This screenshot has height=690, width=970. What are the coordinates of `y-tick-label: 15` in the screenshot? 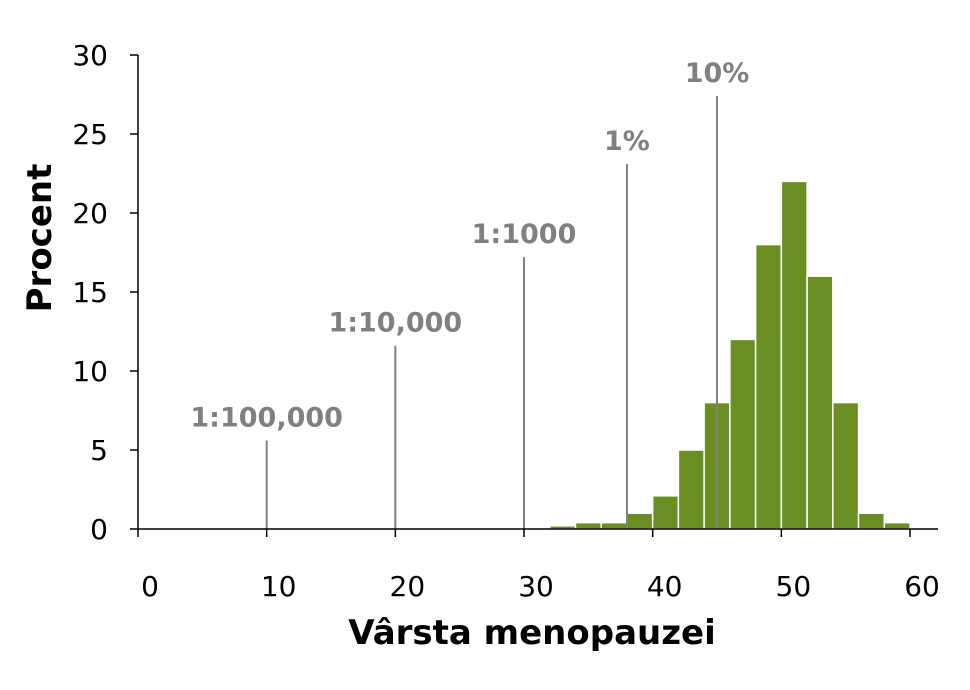 It's located at (90, 292).